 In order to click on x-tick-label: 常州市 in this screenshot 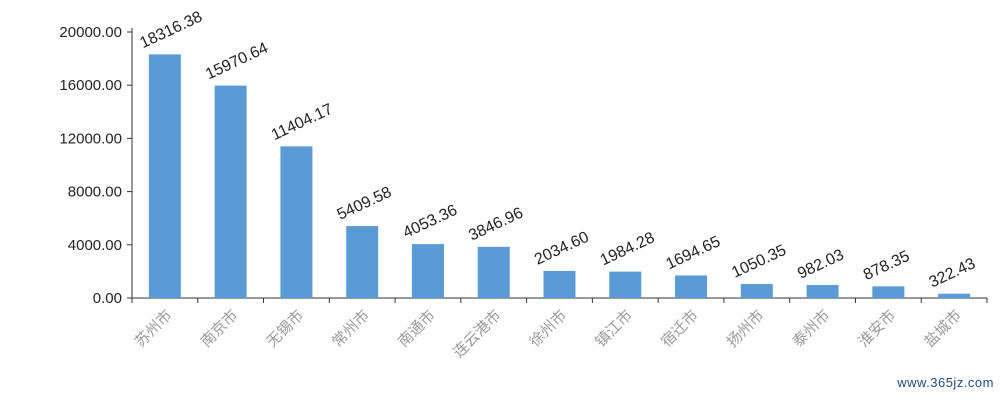, I will do `click(350, 328)`.